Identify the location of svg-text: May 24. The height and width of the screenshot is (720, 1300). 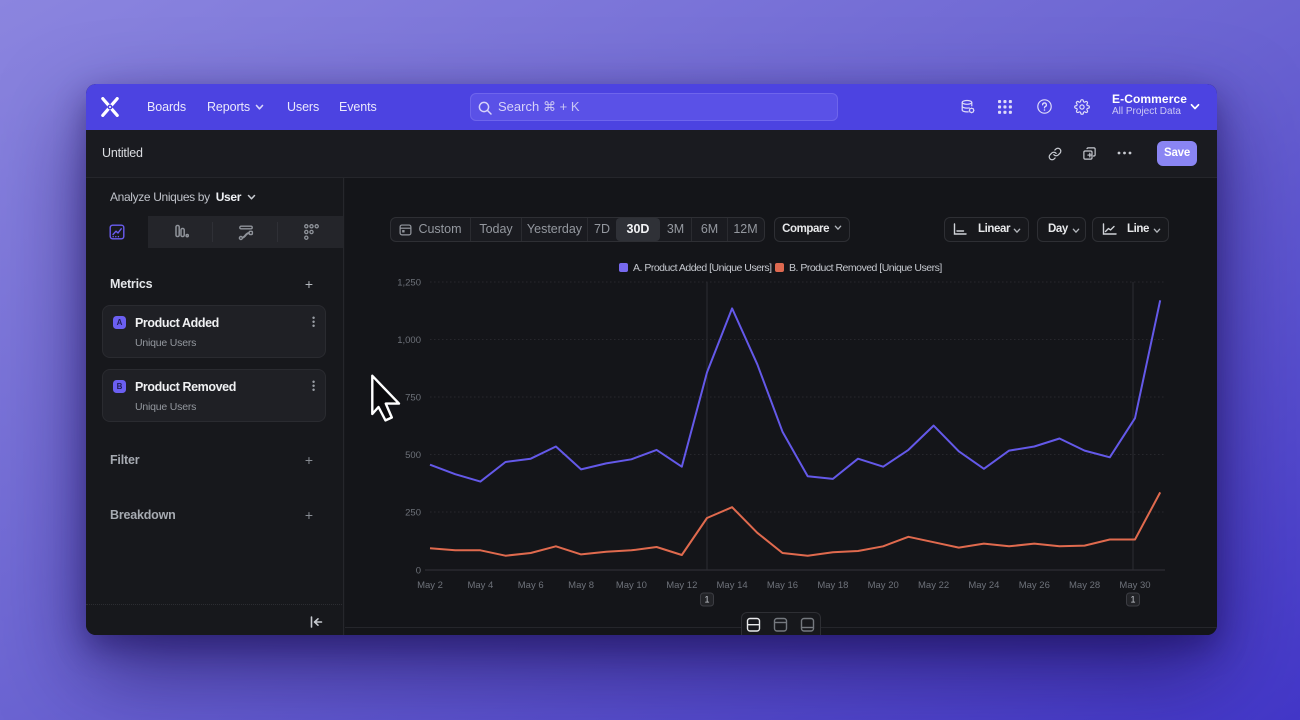
(983, 585).